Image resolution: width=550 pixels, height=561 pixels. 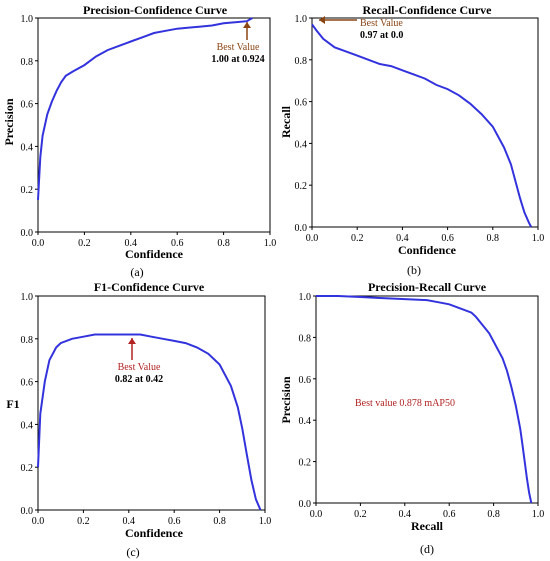 I want to click on panel-label: (b), so click(x=414, y=270).